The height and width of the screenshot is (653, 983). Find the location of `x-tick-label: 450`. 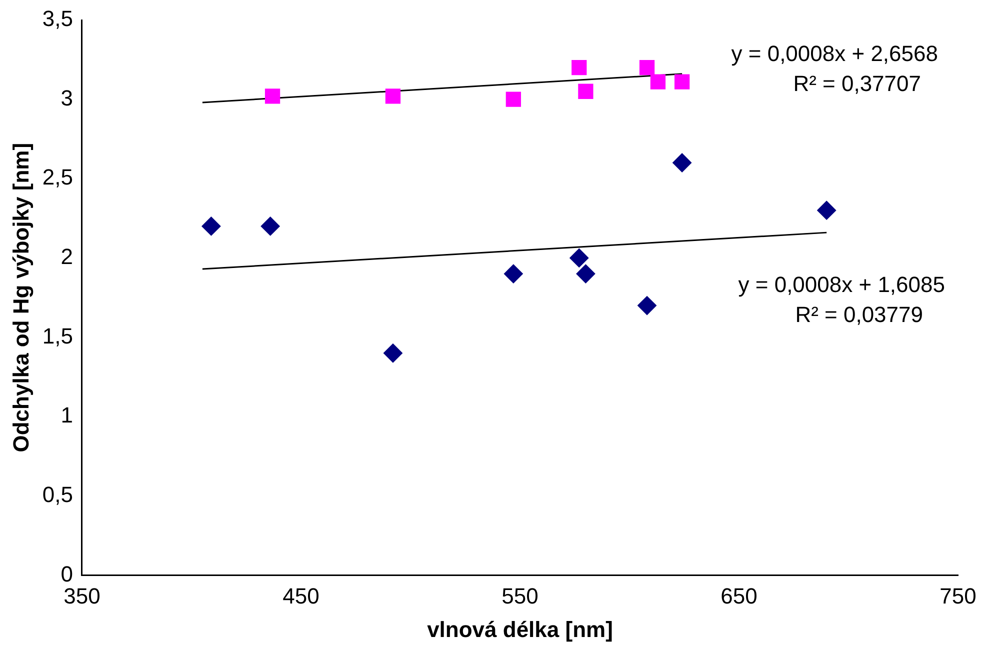

x-tick-label: 450 is located at coordinates (301, 595).